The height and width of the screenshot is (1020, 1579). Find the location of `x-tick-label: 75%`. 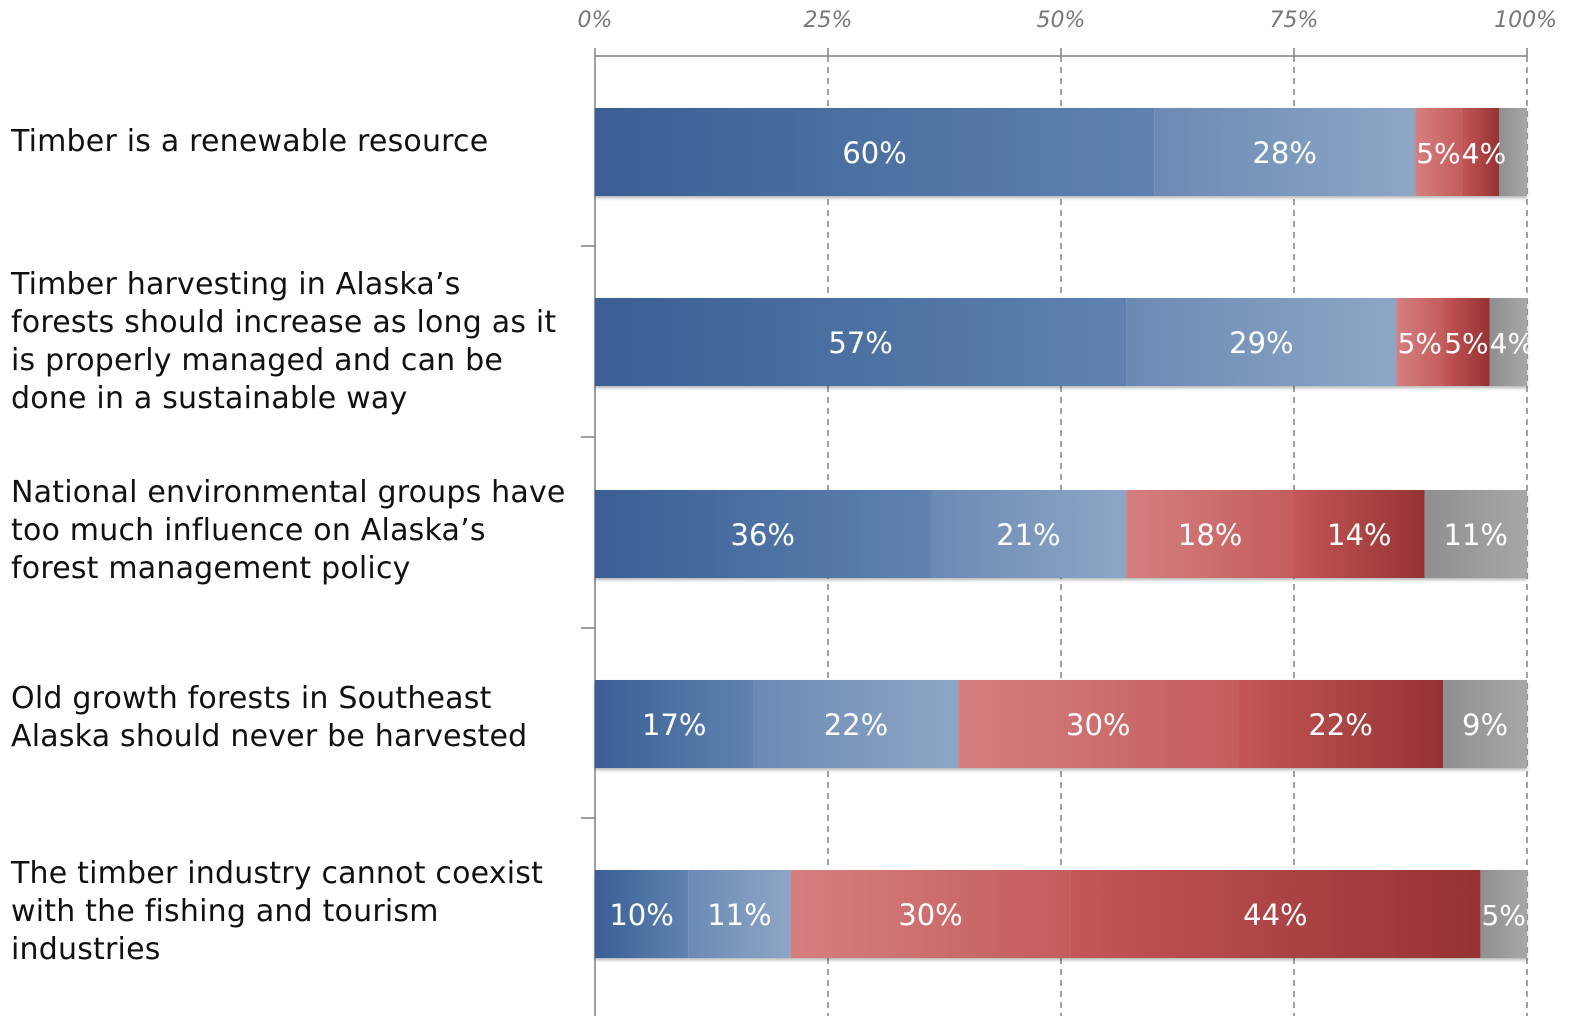

x-tick-label: 75% is located at coordinates (1294, 20).